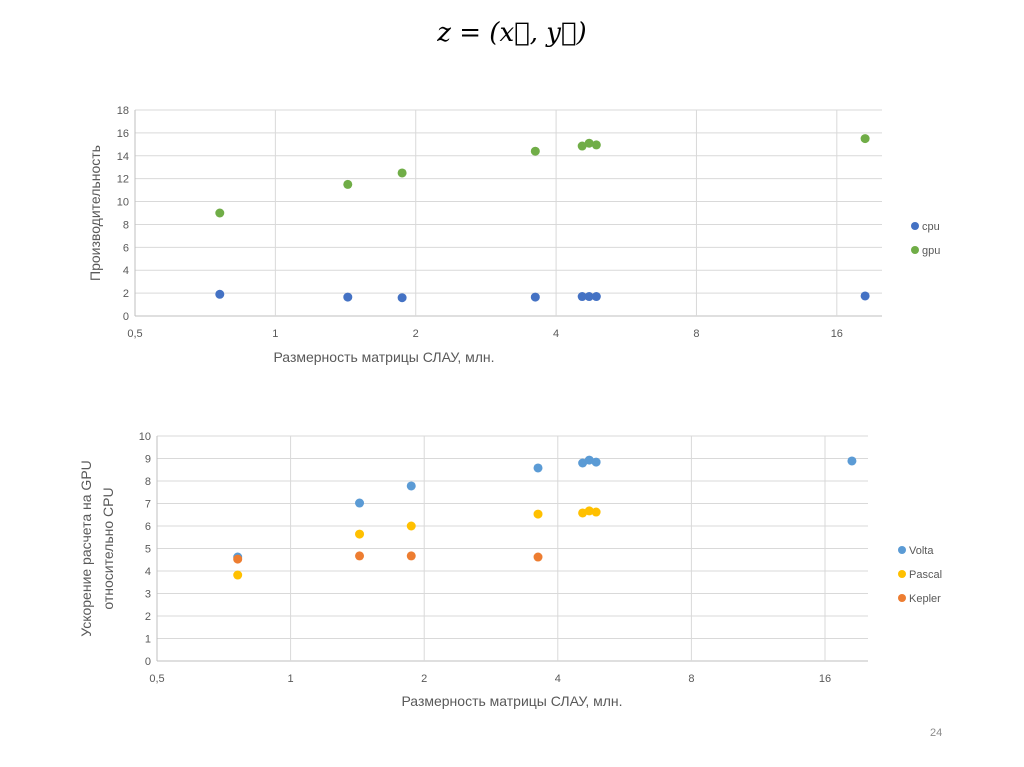  I want to click on chart1-y-tick-label: 0, so click(126, 317).